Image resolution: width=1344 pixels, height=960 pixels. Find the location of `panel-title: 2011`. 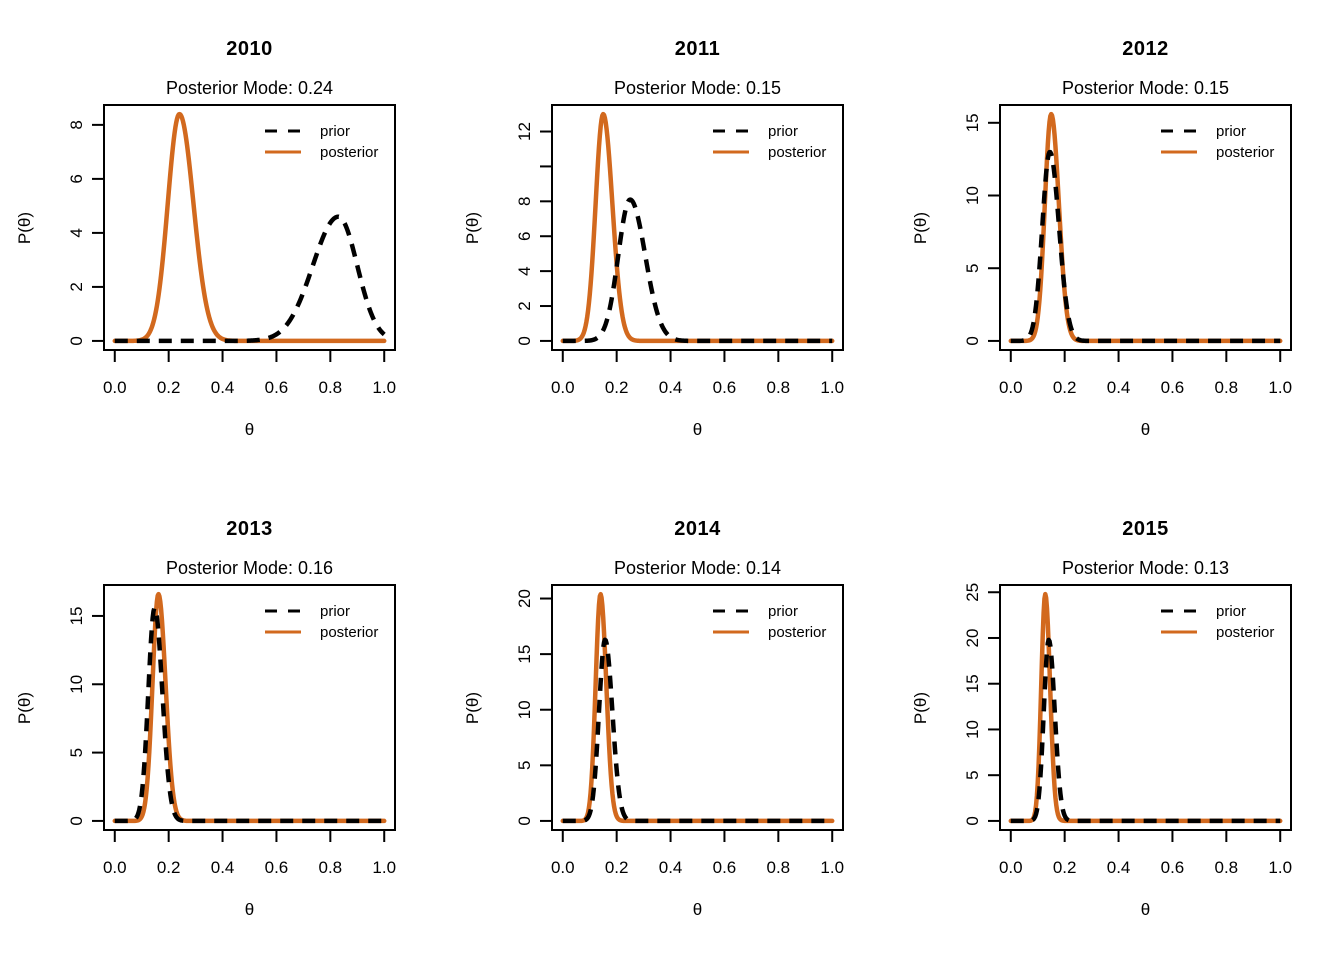

panel-title: 2011 is located at coordinates (697, 49).